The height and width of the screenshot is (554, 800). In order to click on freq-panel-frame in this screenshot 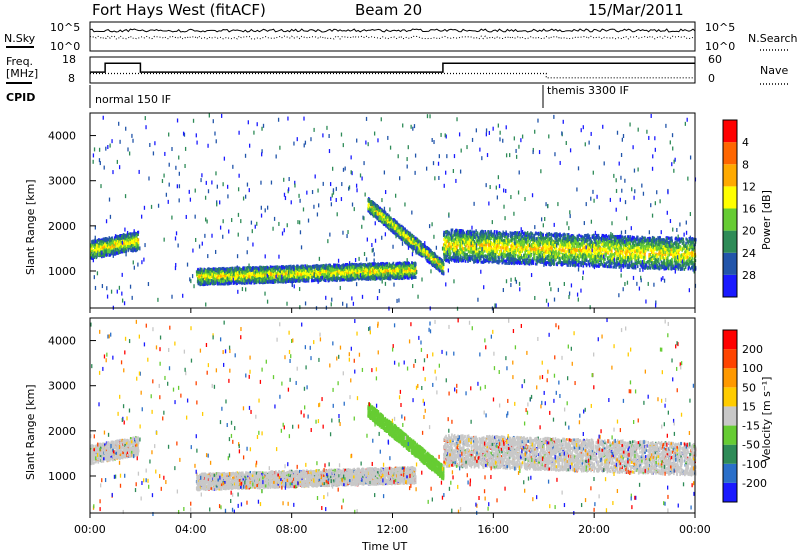, I will do `click(392, 70)`.